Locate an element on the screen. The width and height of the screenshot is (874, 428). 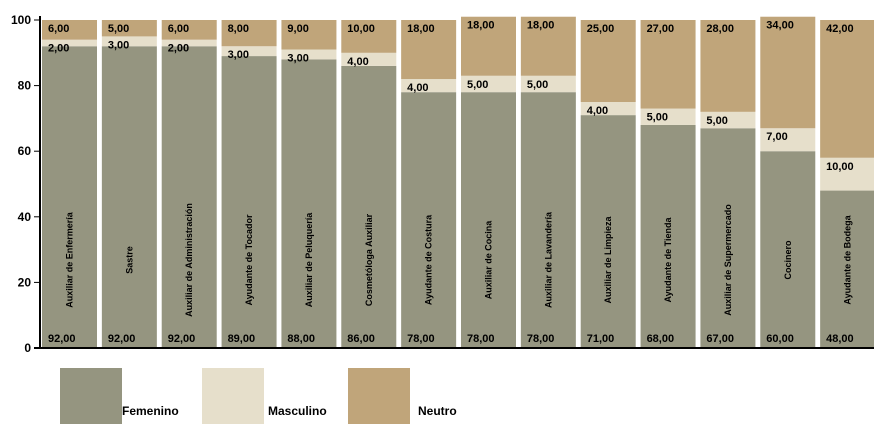
chart-legend: Femenino Masculino Neutro is located at coordinates (437, 398).